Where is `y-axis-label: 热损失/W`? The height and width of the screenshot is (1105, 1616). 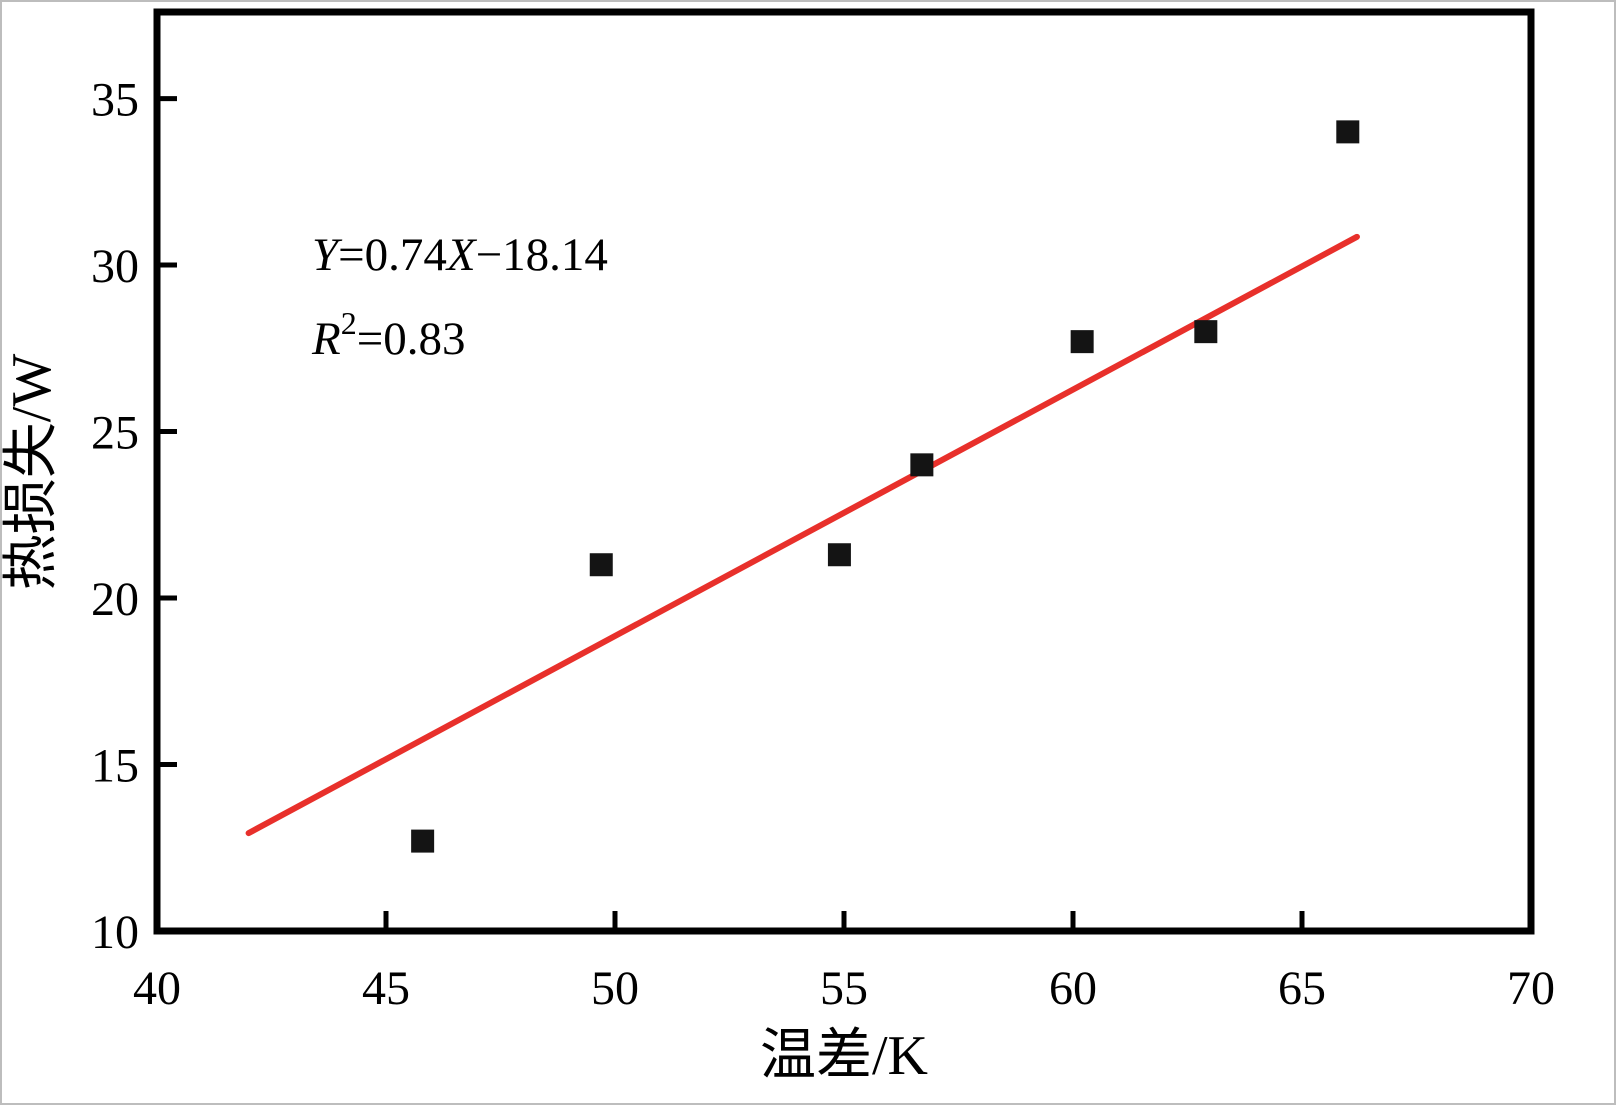 y-axis-label: 热损失/W is located at coordinates (32, 472).